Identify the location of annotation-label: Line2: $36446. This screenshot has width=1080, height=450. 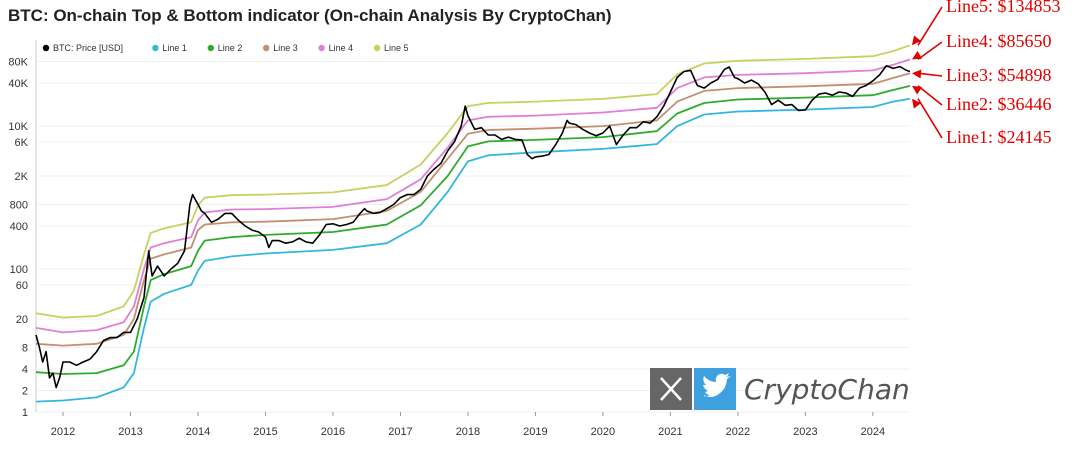
(999, 104).